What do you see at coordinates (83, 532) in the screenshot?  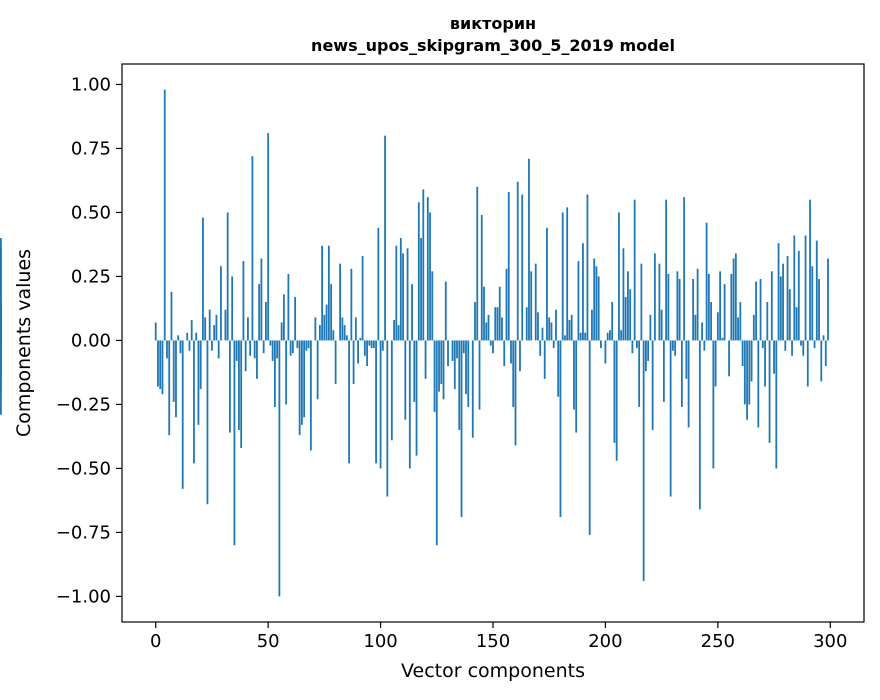 I see `y-tick-label: −0.75` at bounding box center [83, 532].